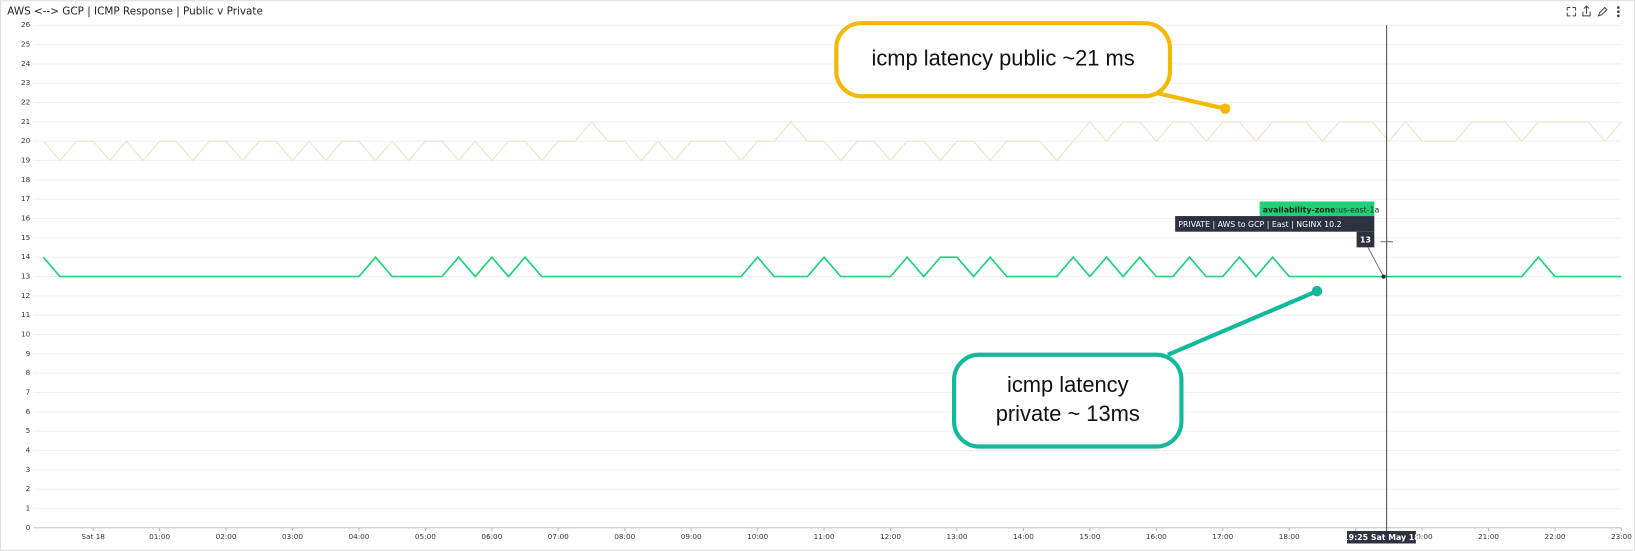 The height and width of the screenshot is (551, 1635). Describe the element at coordinates (624, 536) in the screenshot. I see `x-tick-label: 08:00` at that location.